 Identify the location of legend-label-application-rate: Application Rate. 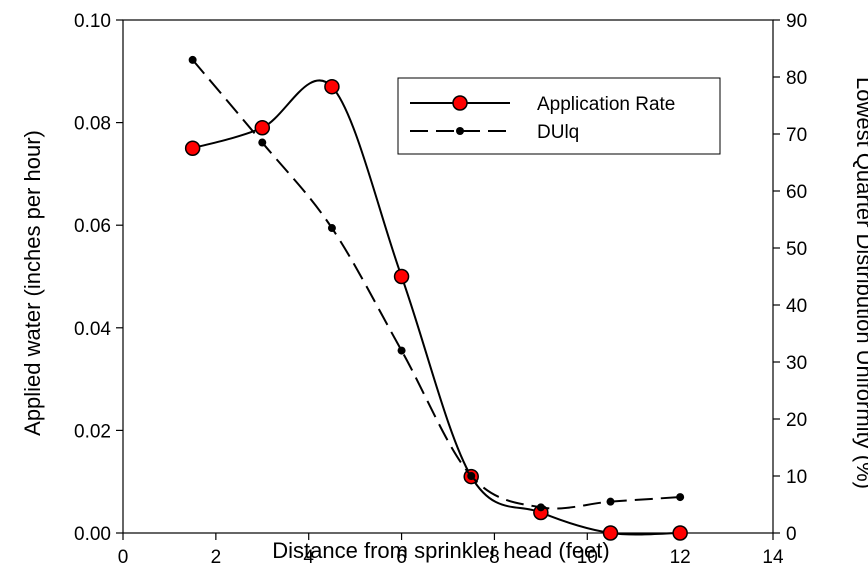
(606, 104).